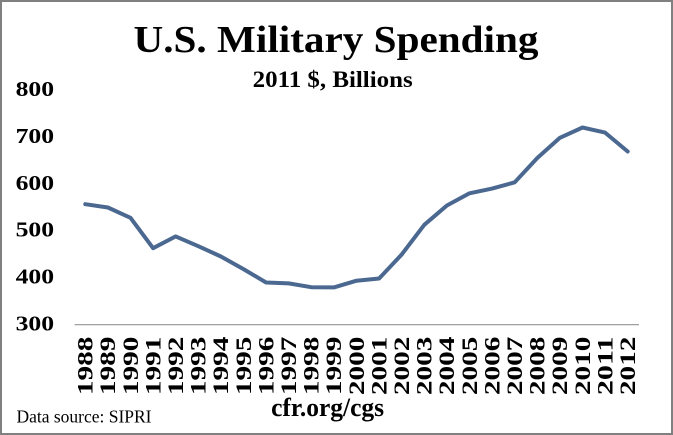 The width and height of the screenshot is (673, 435). I want to click on svg-text: cfr.org/cgs, so click(327, 407).